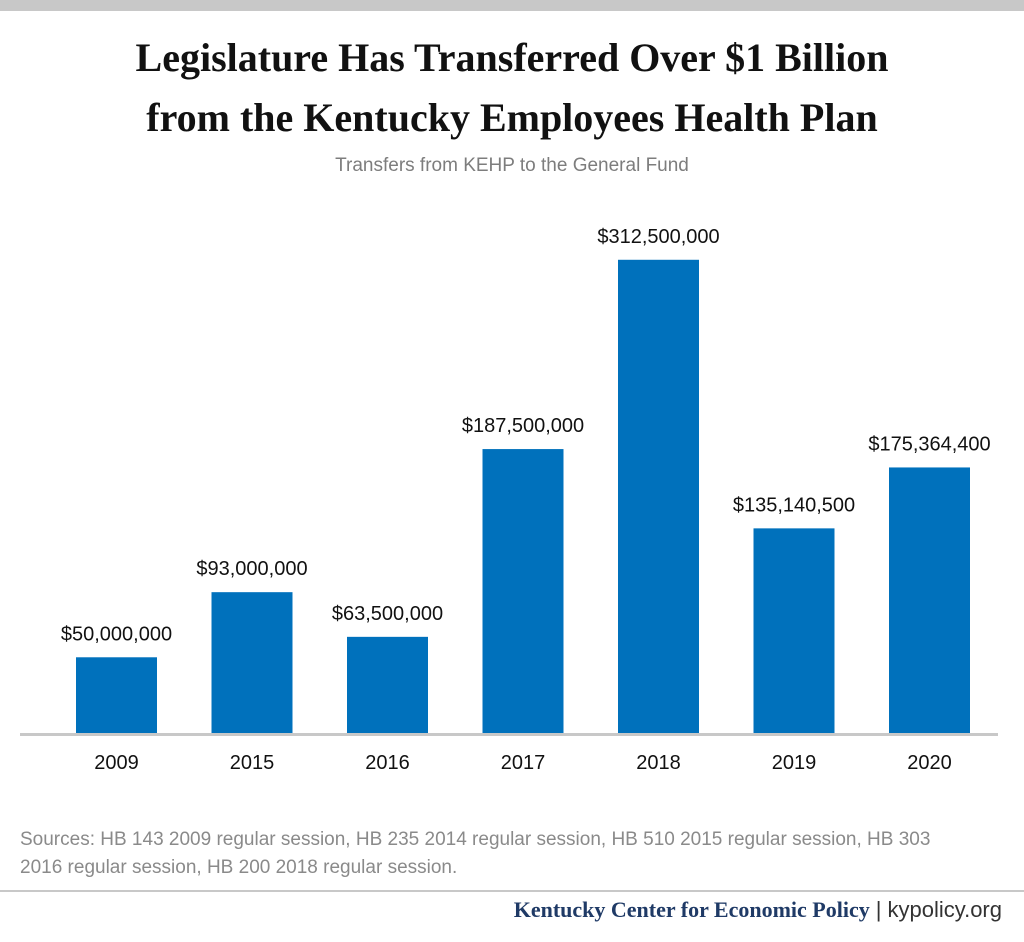 The height and width of the screenshot is (942, 1024). What do you see at coordinates (658, 496) in the screenshot?
I see `bar-2018` at bounding box center [658, 496].